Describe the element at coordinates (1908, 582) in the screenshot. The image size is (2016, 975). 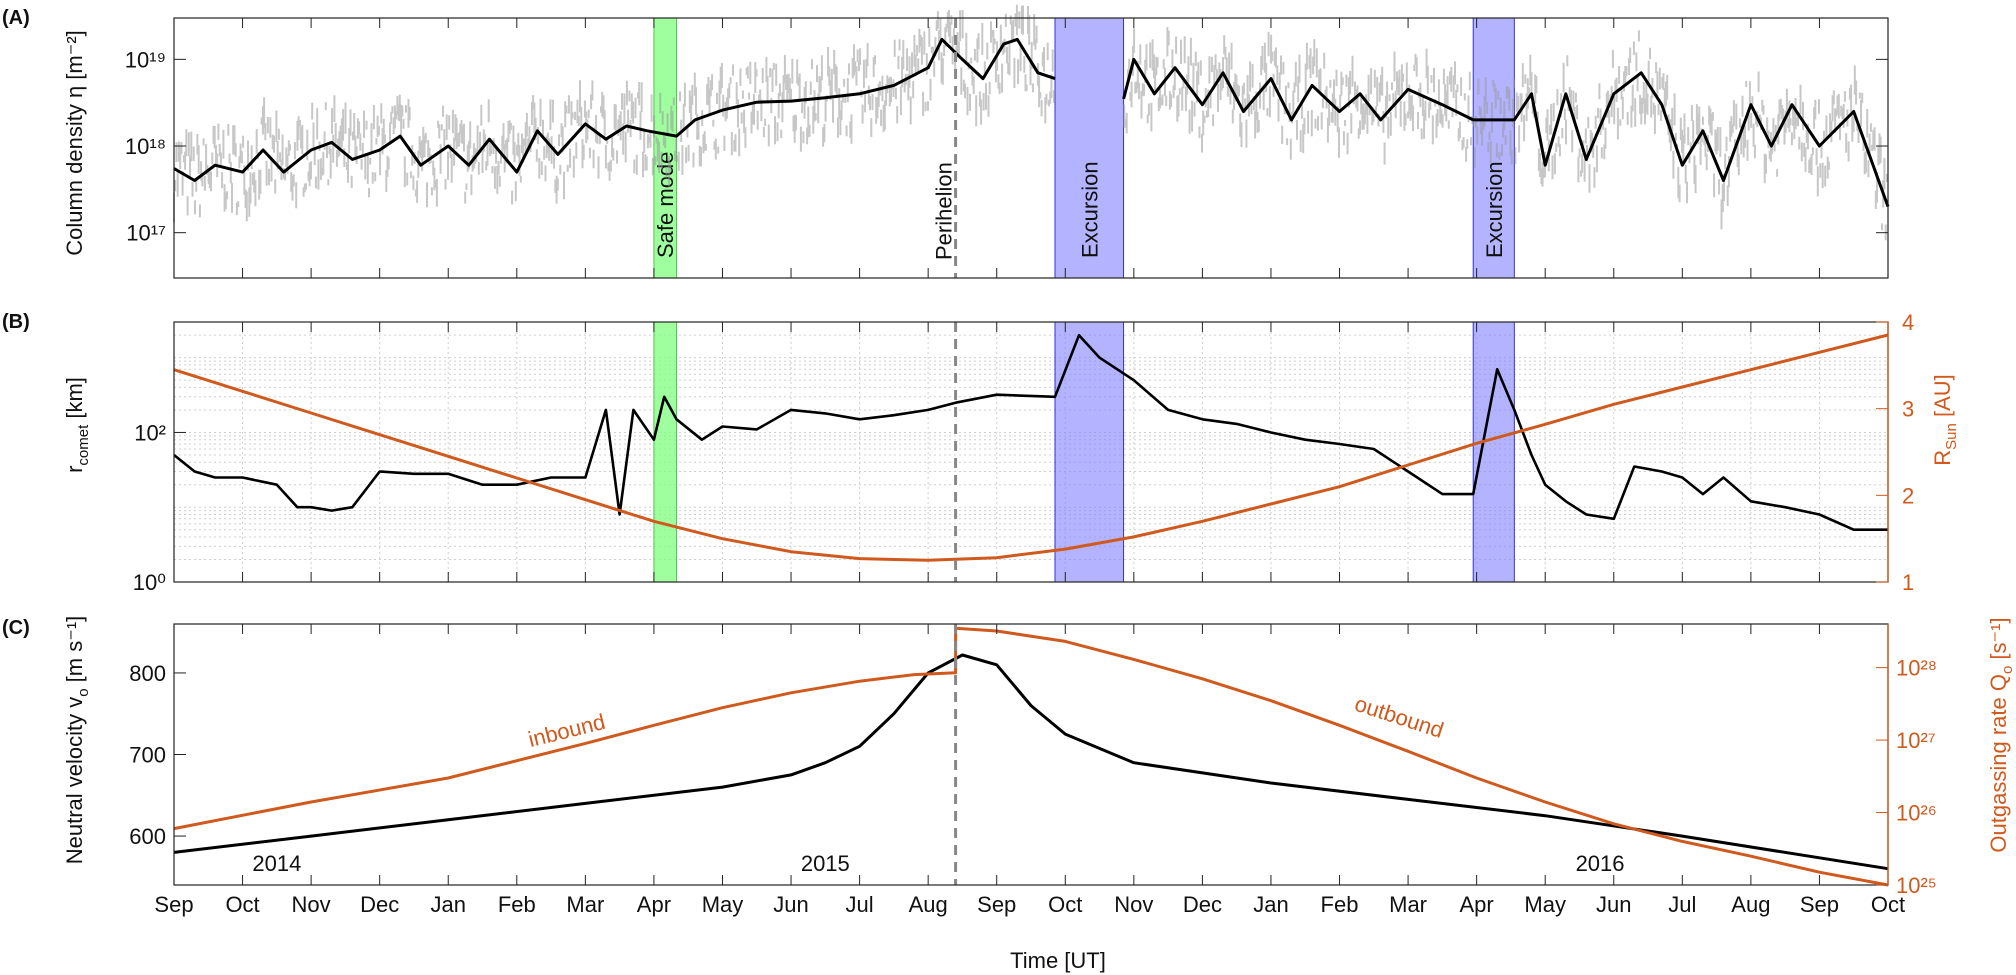
I see `y-right-tick-label: 1` at that location.